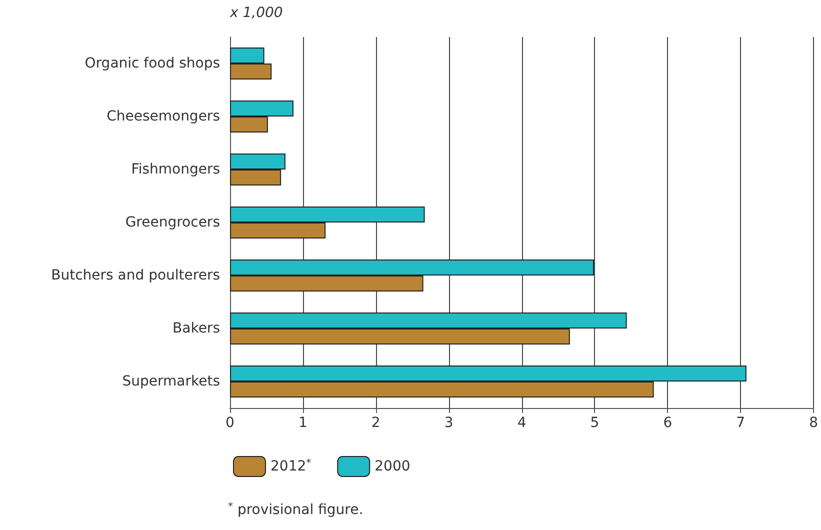  Describe the element at coordinates (256, 13) in the screenshot. I see `x-axis-title: x 1,000` at that location.